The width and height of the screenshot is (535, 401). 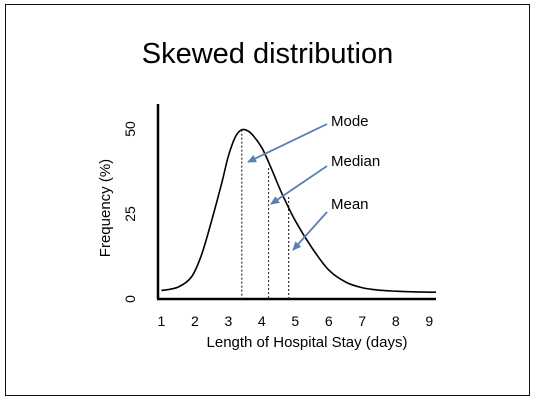 What do you see at coordinates (130, 299) in the screenshot?
I see `y-tick-label: 0` at bounding box center [130, 299].